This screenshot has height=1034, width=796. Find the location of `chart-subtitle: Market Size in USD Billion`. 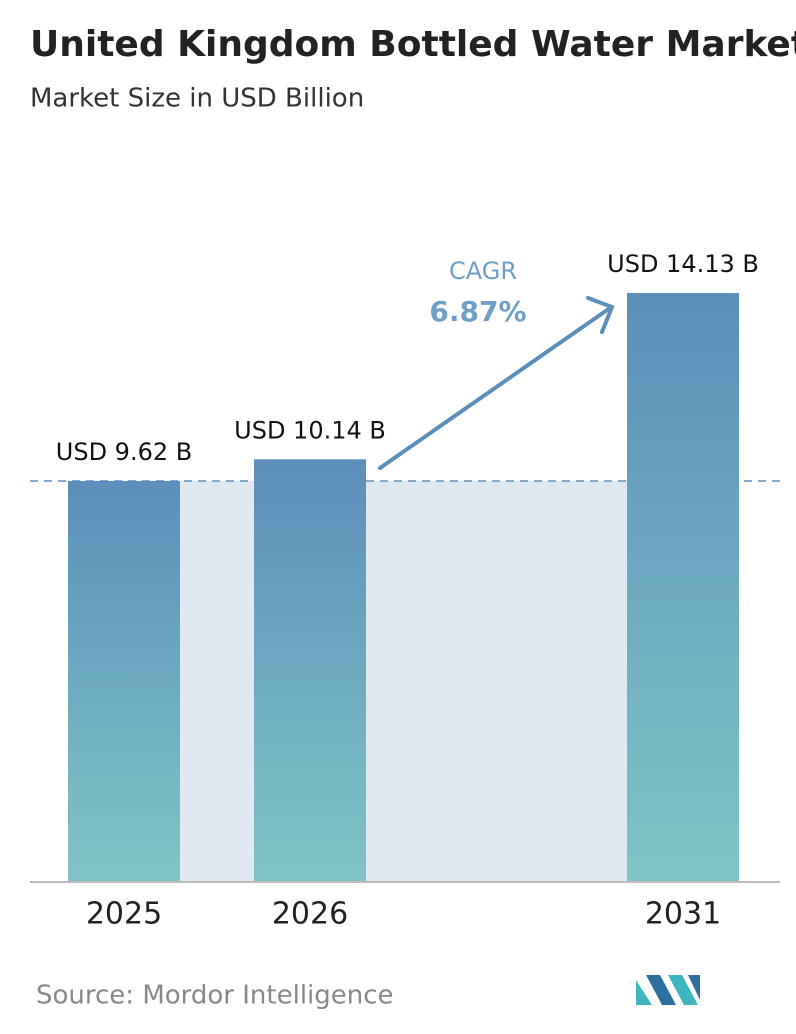

chart-subtitle: Market Size in USD Billion is located at coordinates (197, 99).